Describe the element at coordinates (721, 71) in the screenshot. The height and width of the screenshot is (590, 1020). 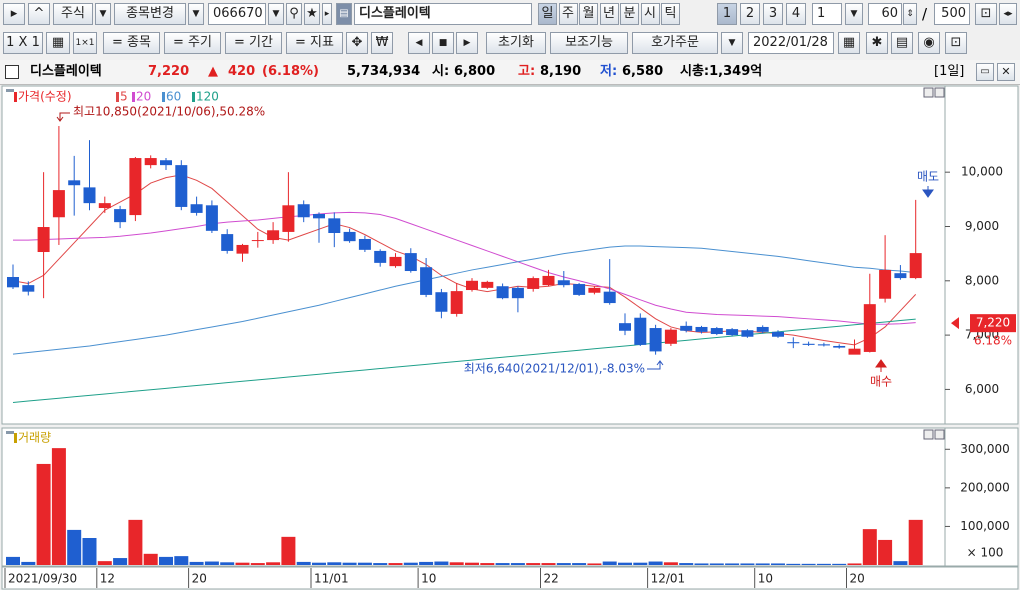
I see `market-cap: 시총:1,349억` at that location.